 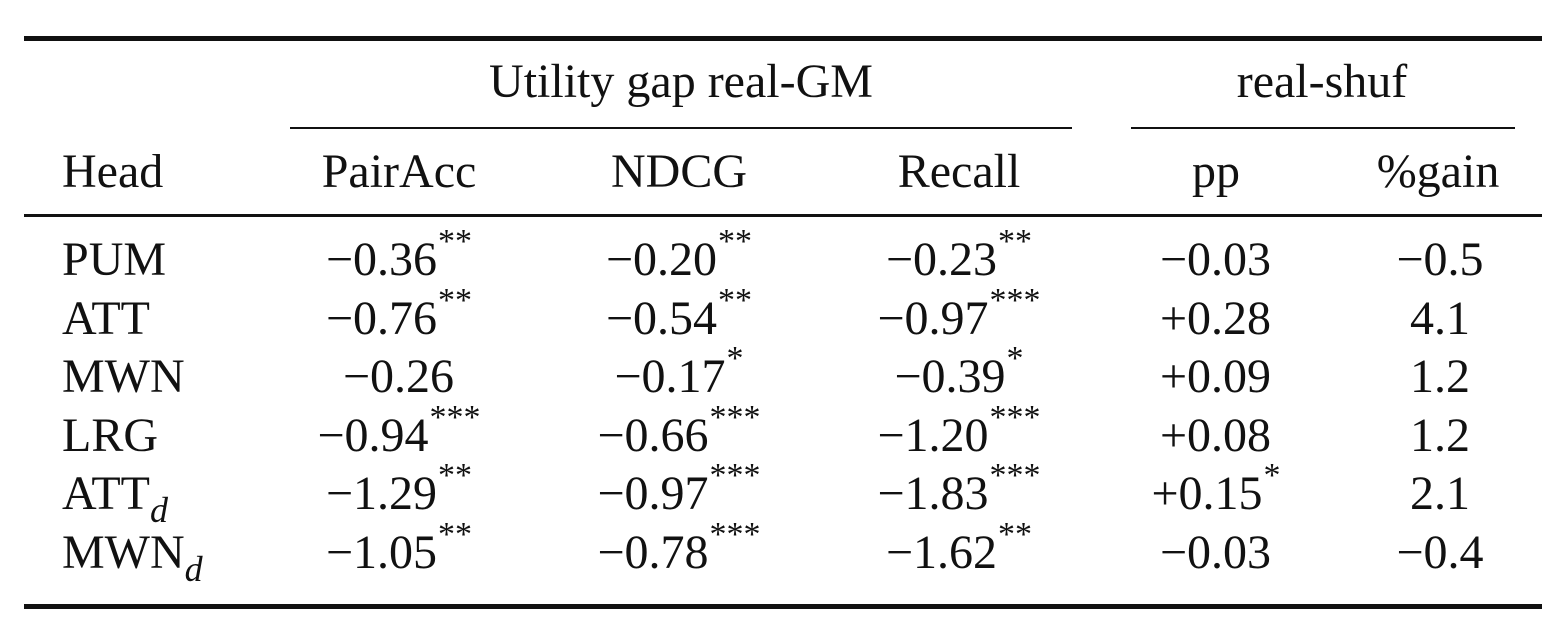 What do you see at coordinates (113, 171) in the screenshot?
I see `column-header-head: Head` at bounding box center [113, 171].